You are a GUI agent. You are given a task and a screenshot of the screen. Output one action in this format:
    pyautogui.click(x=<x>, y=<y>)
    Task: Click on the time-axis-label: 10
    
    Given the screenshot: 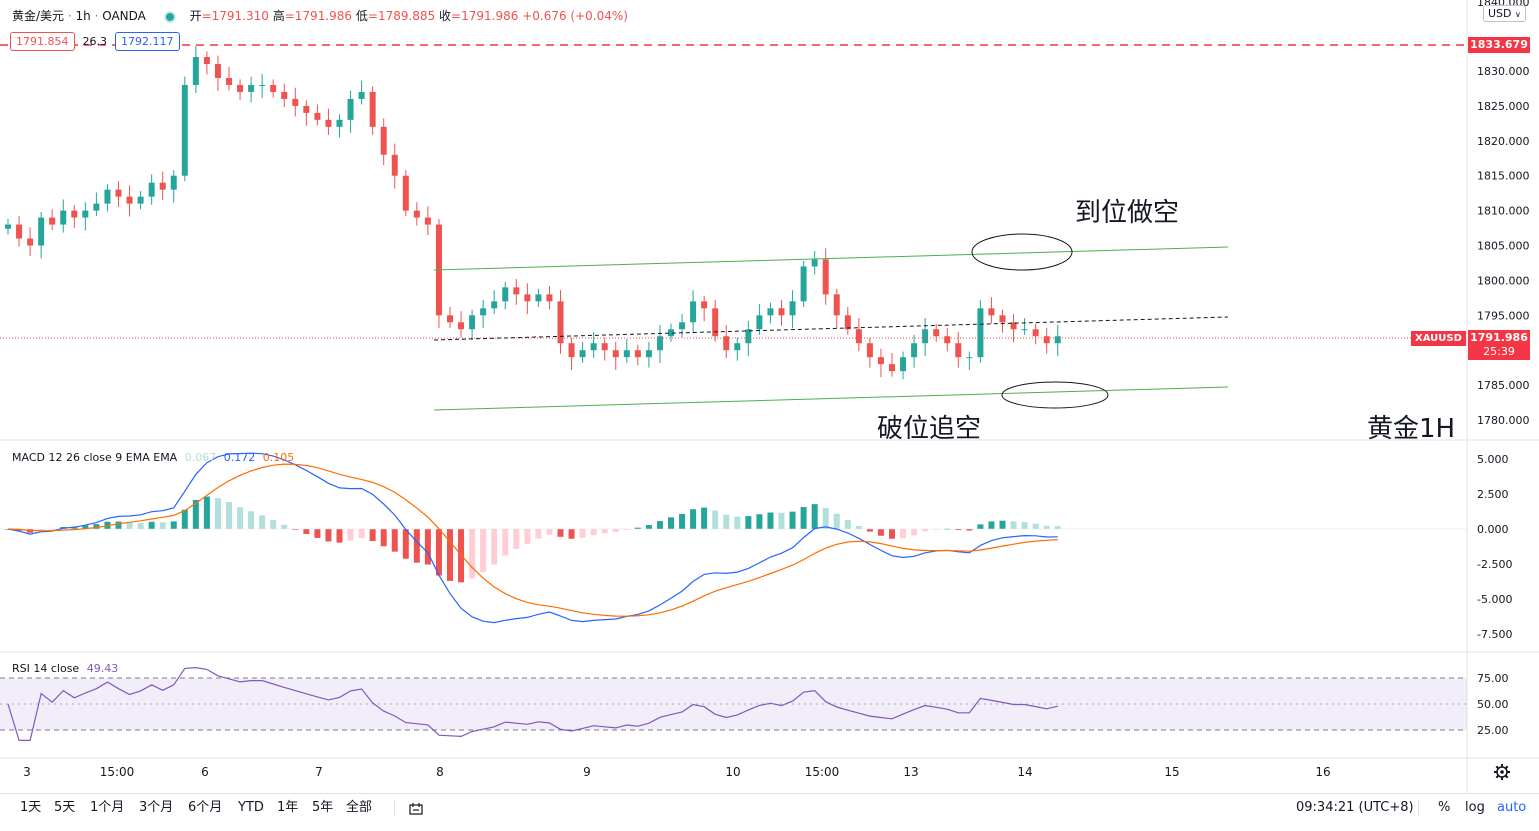 What is the action you would take?
    pyautogui.click(x=732, y=772)
    